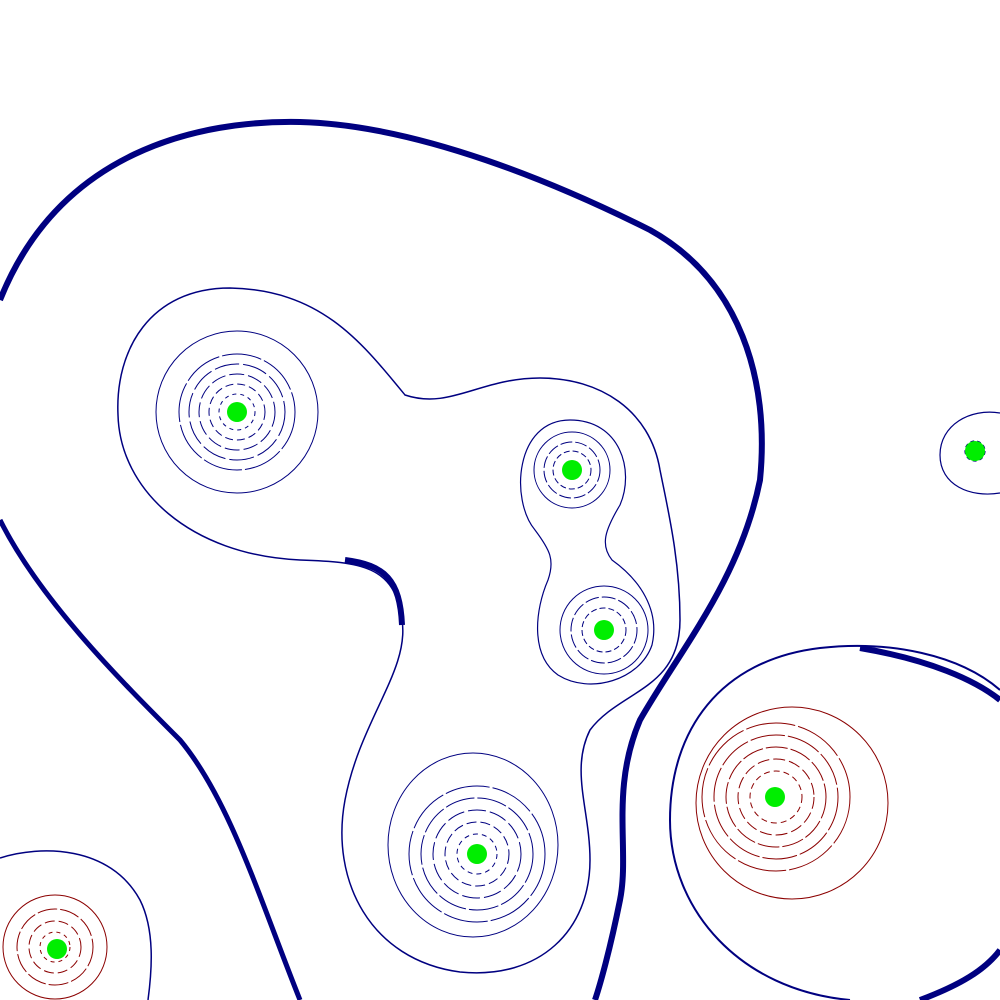 This screenshot has width=1000, height=1000. I want to click on source-g-point, so click(57, 949).